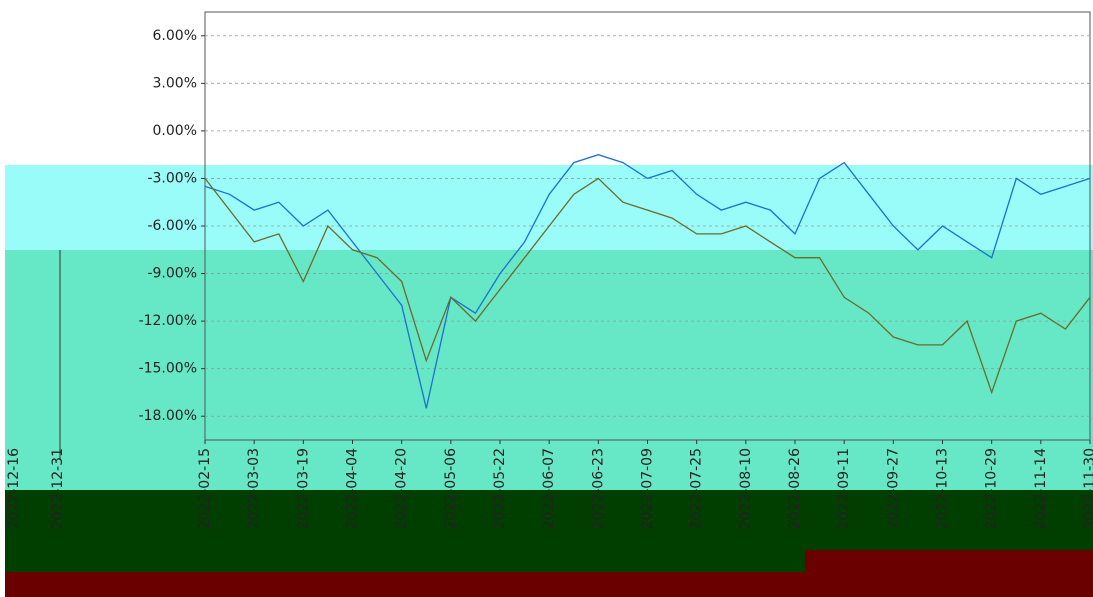  Describe the element at coordinates (14, 488) in the screenshot. I see `fragment-label: 2022-12-16` at that location.